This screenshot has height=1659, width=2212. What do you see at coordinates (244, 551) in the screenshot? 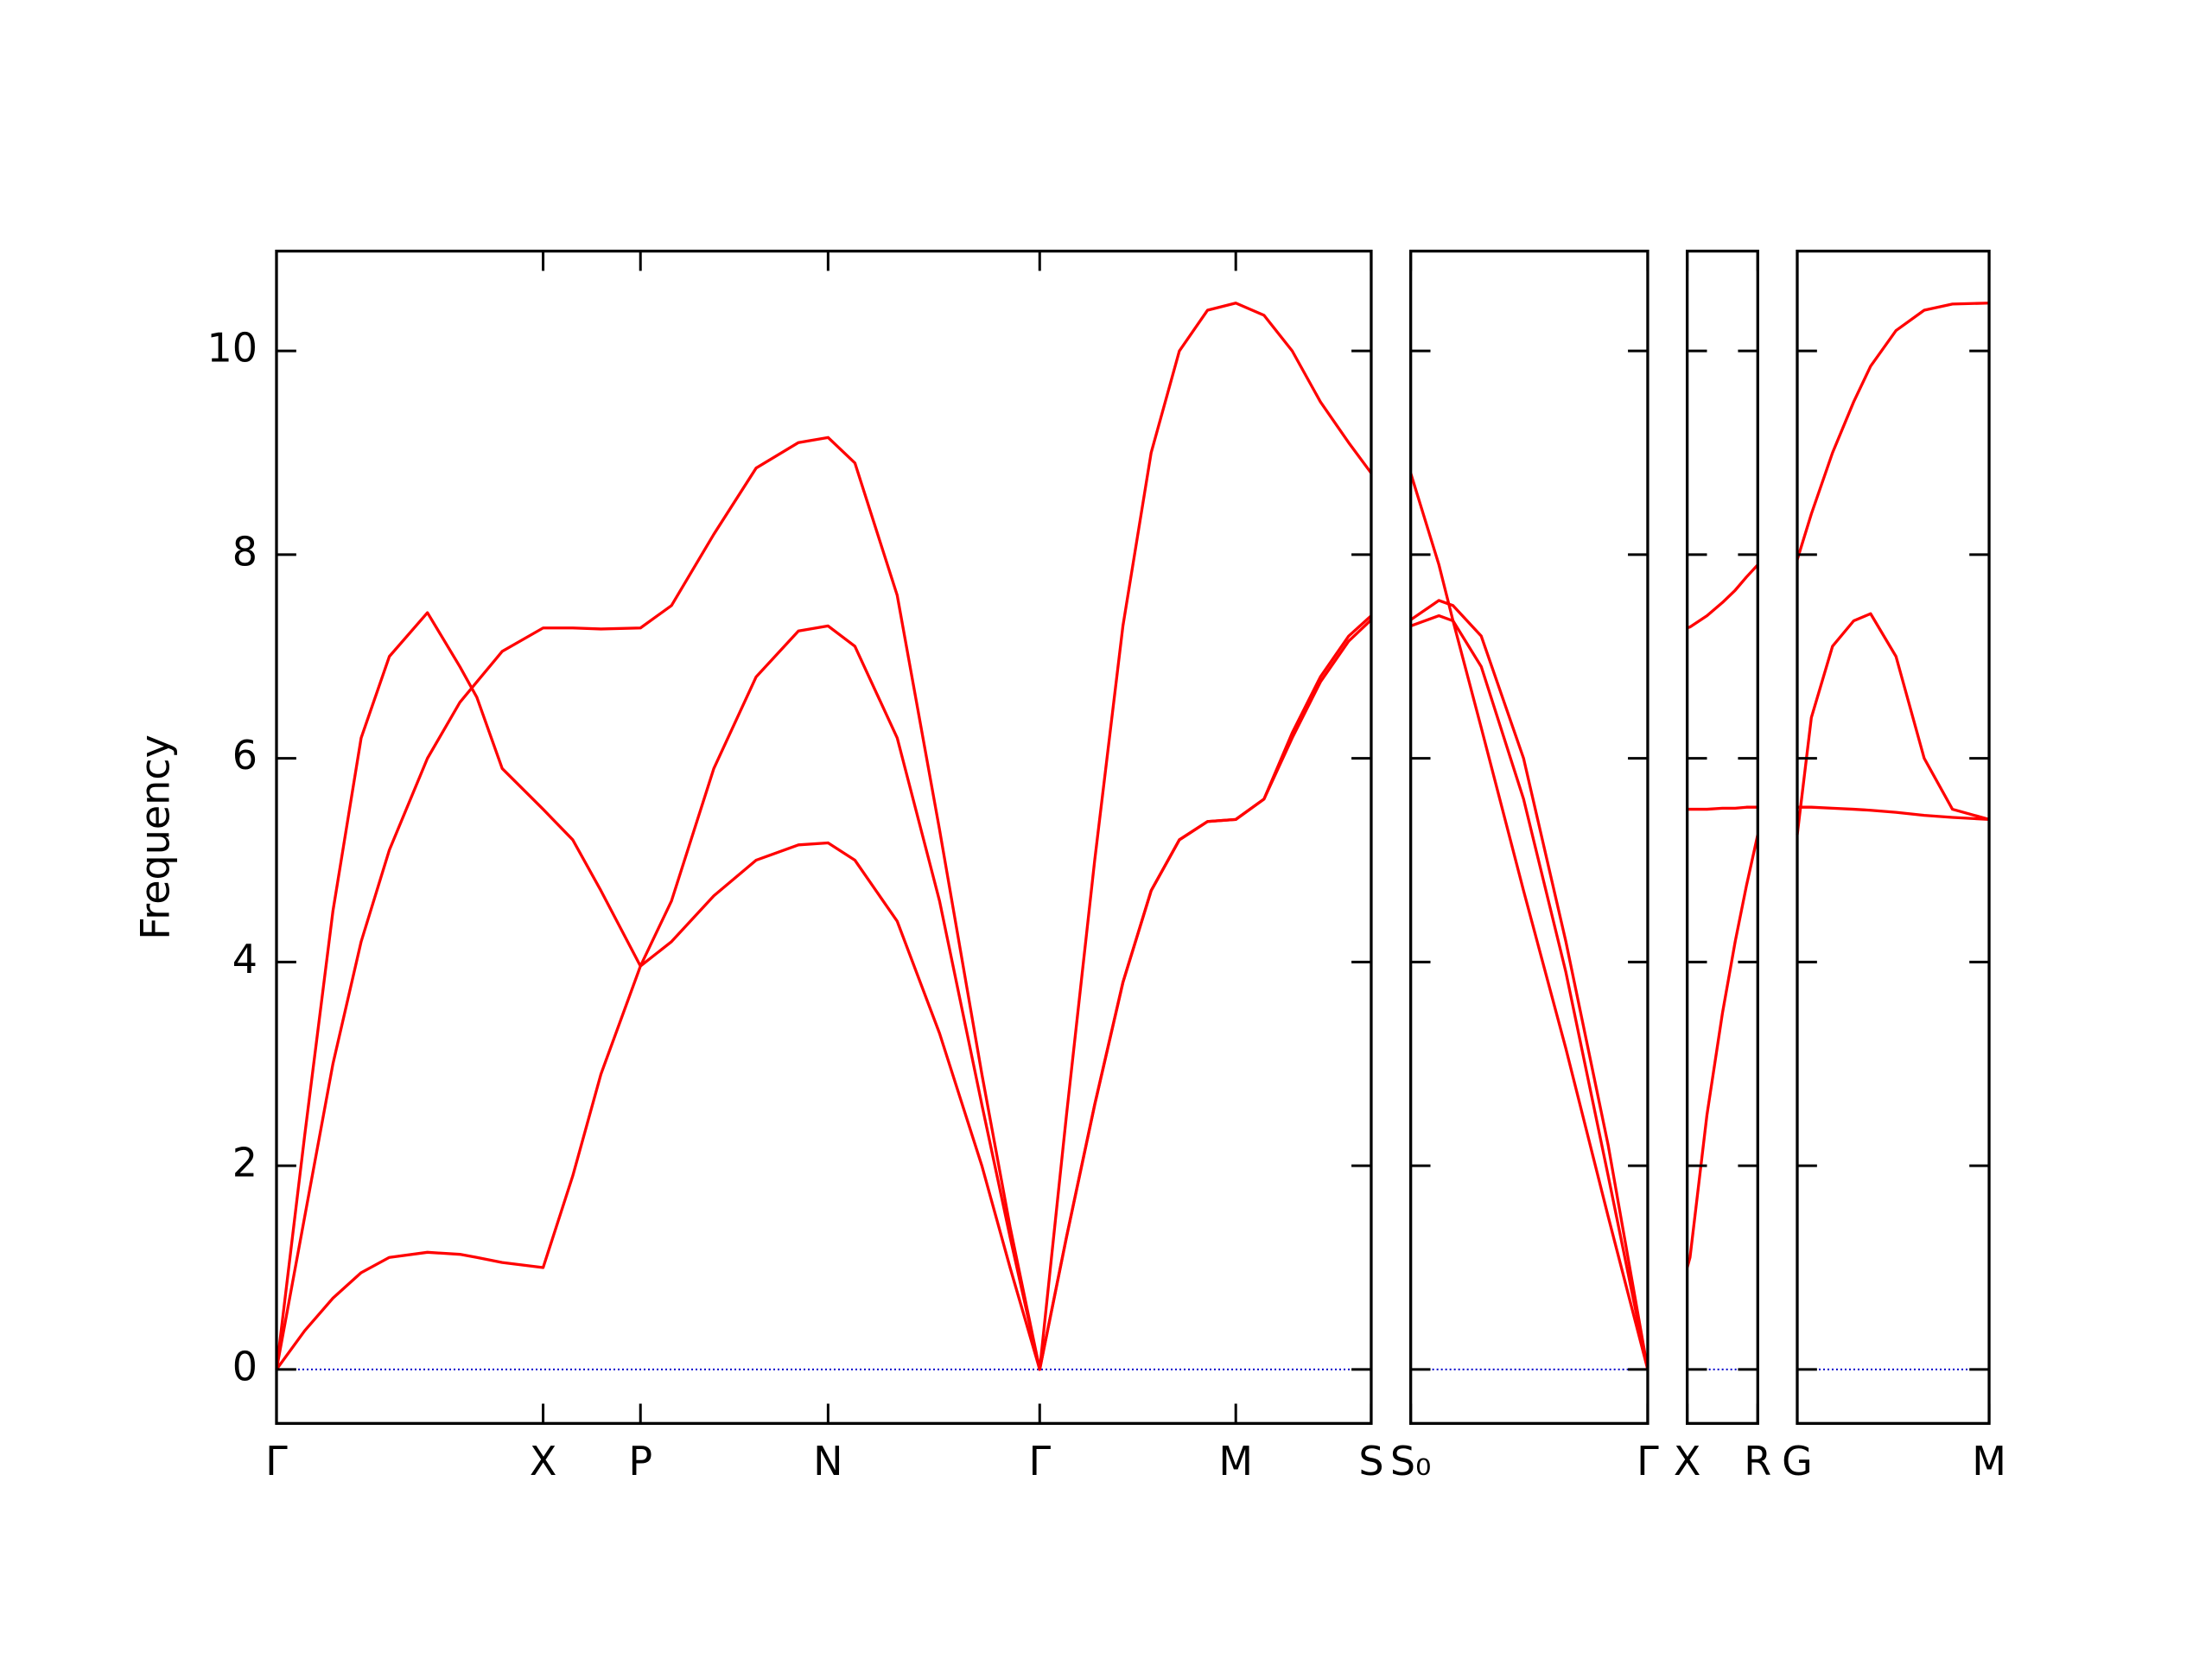
I see `y-tick-label: 8` at bounding box center [244, 551].